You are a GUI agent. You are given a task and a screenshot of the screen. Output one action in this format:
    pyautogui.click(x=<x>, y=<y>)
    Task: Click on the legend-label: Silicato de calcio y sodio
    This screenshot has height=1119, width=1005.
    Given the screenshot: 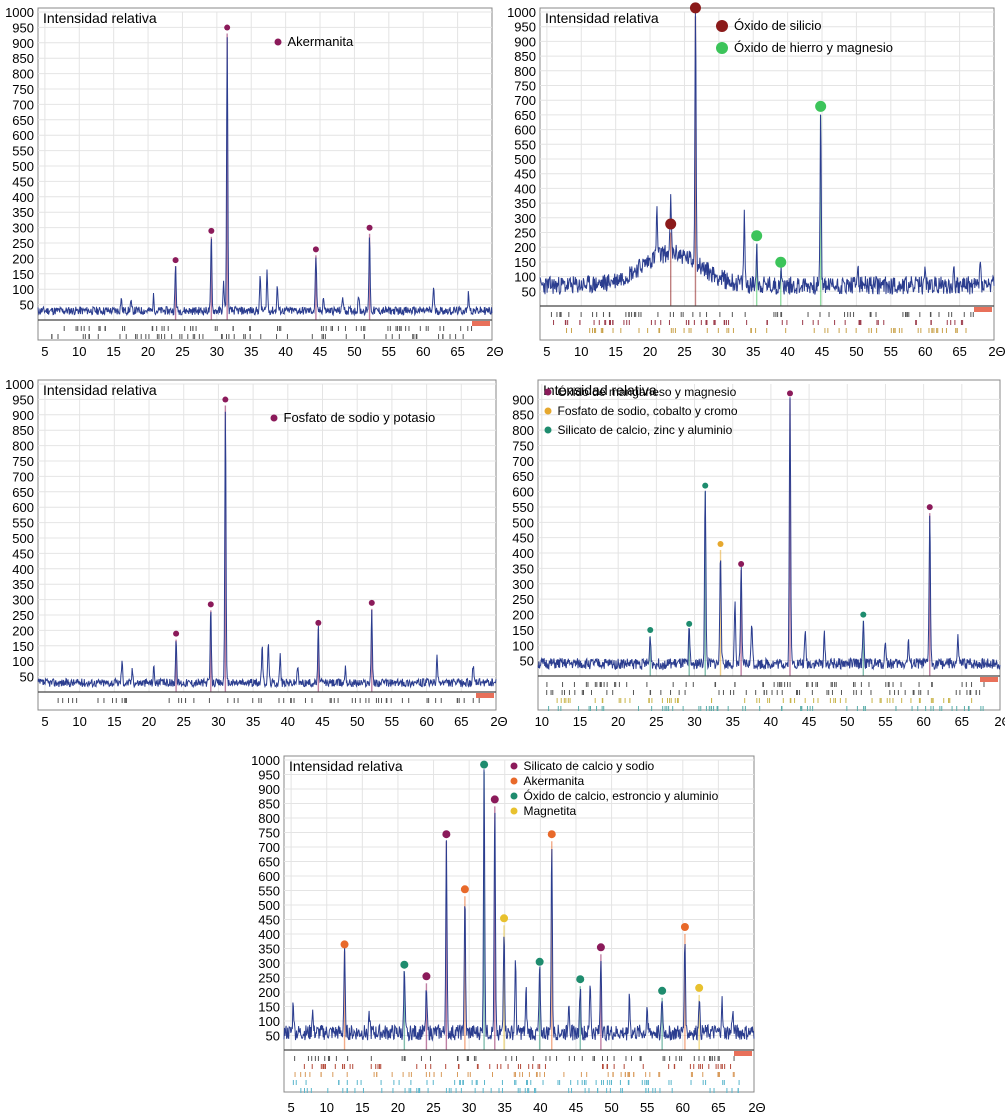 What is the action you would take?
    pyautogui.click(x=589, y=766)
    